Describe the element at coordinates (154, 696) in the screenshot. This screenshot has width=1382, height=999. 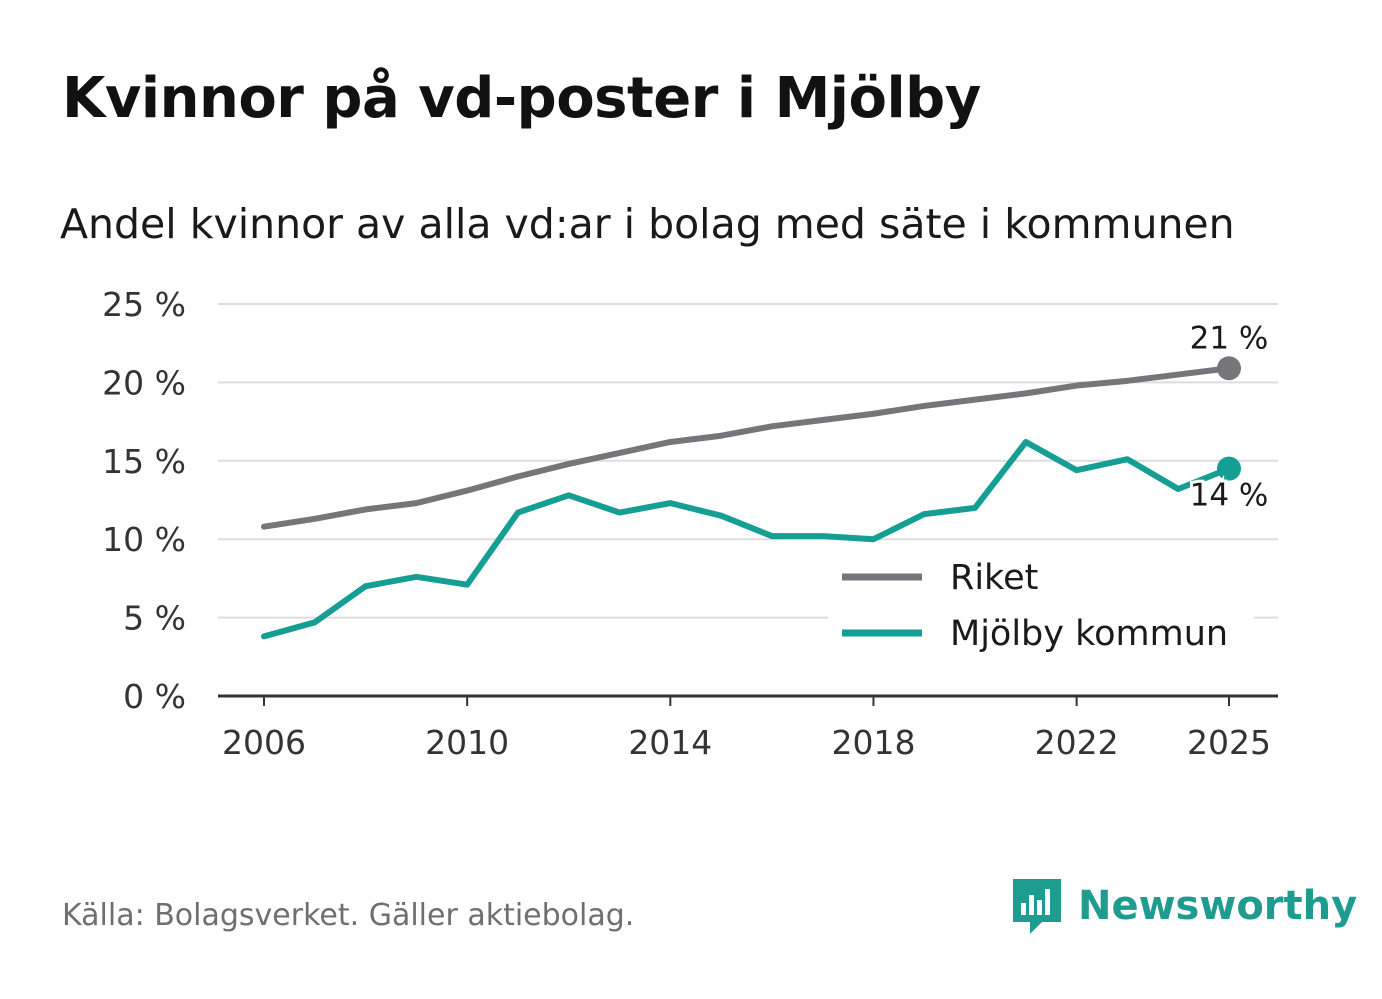
I see `y-tick-label: 0 %` at that location.